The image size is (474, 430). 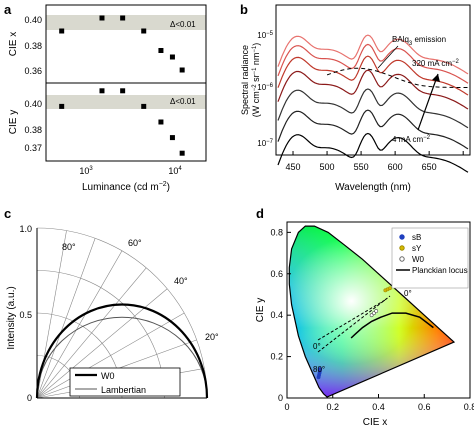 I want to click on panel-d-yticks: 0 0.2 0.4 0.6 0.8, so click(x=280, y=315).